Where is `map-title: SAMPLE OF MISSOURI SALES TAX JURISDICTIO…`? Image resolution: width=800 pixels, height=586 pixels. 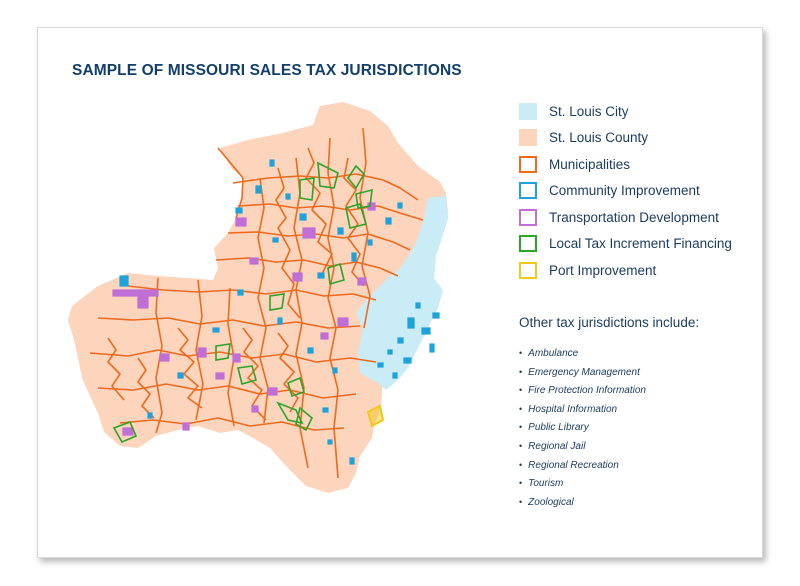 map-title: SAMPLE OF MISSOURI SALES TAX JURISDICTIO… is located at coordinates (267, 70).